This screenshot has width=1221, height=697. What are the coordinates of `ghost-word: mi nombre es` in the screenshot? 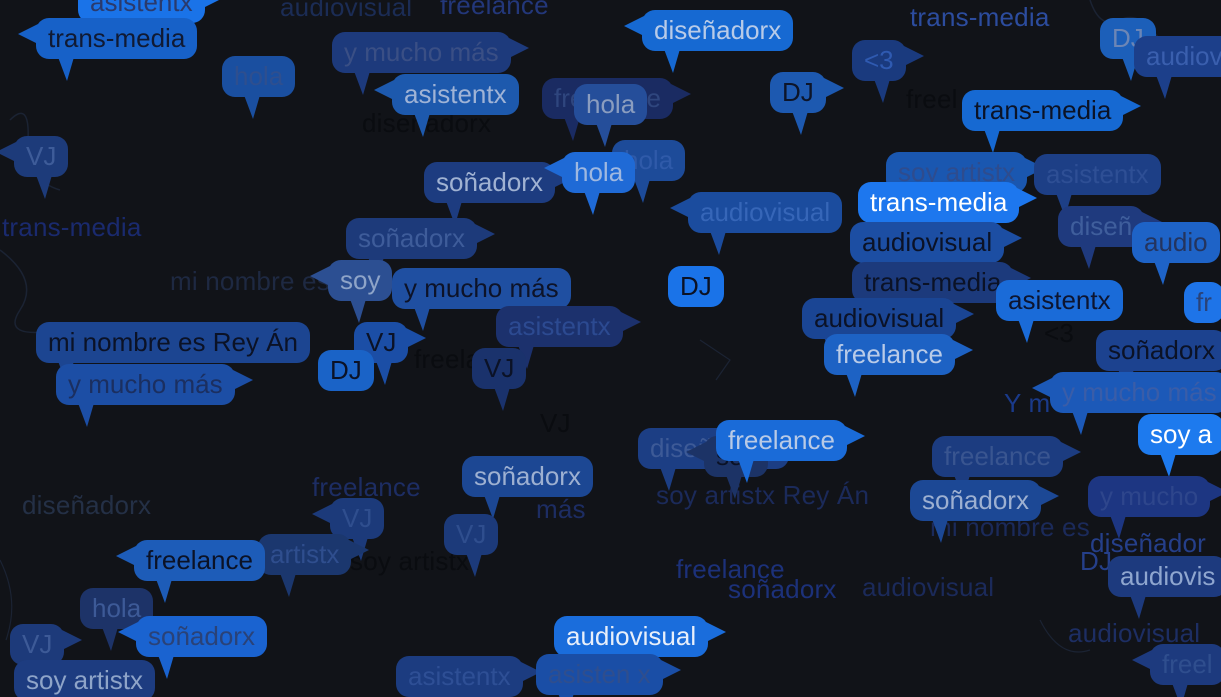 It's located at (250, 281).